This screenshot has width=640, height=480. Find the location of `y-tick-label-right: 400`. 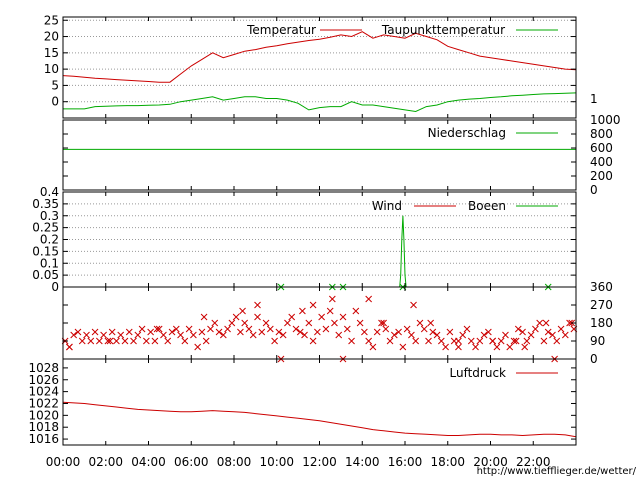

y-tick-label-right: 400 is located at coordinates (601, 162).